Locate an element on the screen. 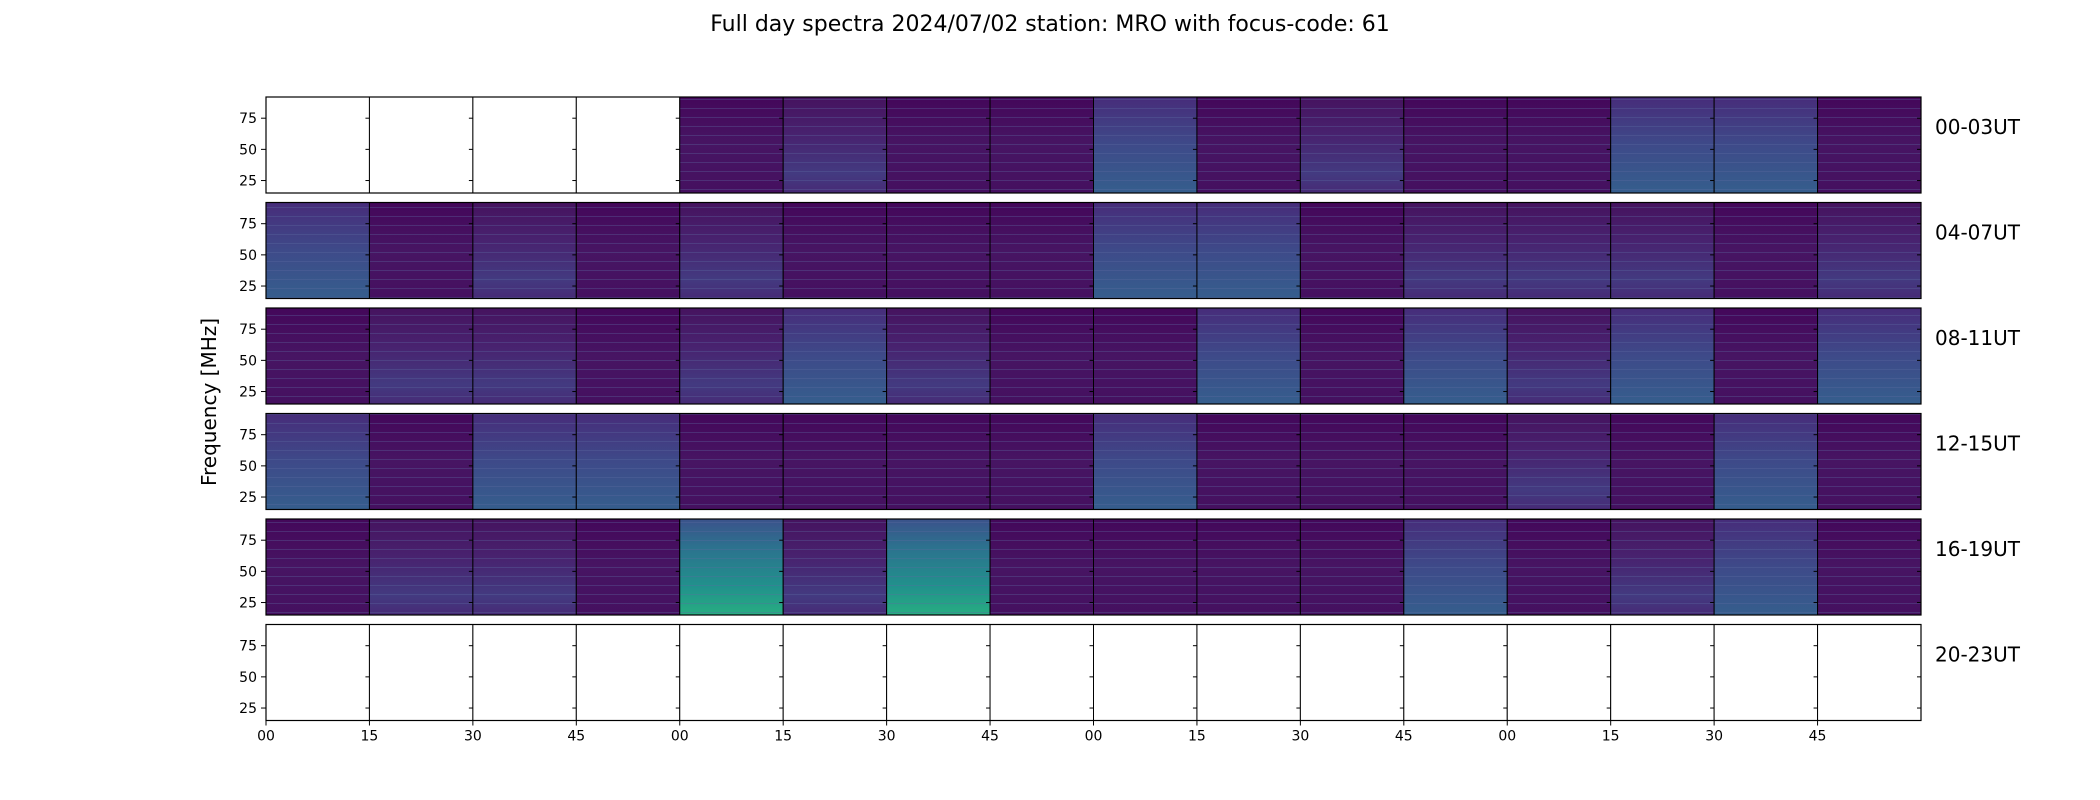 This screenshot has width=2100, height=800. x-axis: 00 15 30 45 00 15 30 45 00 15 30 45 00 15 30 45 is located at coordinates (1041, 732).